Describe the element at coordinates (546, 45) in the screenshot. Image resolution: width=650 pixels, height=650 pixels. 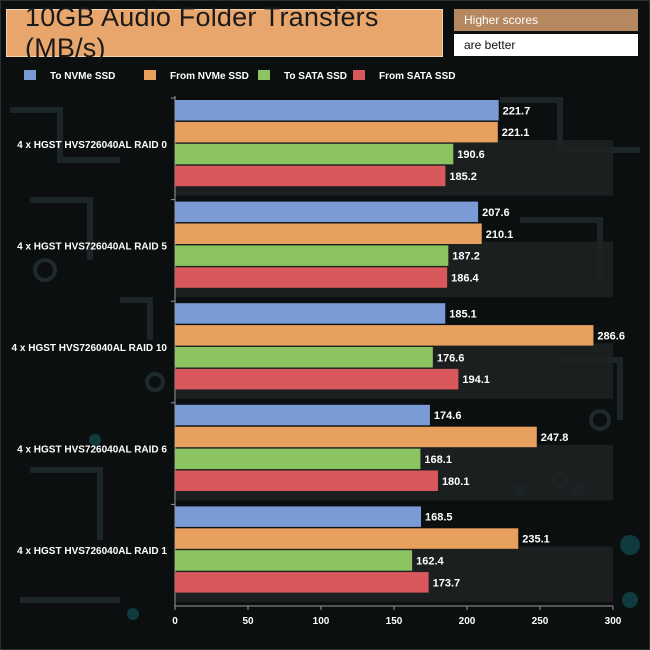
I see `are-better-note: are better` at that location.